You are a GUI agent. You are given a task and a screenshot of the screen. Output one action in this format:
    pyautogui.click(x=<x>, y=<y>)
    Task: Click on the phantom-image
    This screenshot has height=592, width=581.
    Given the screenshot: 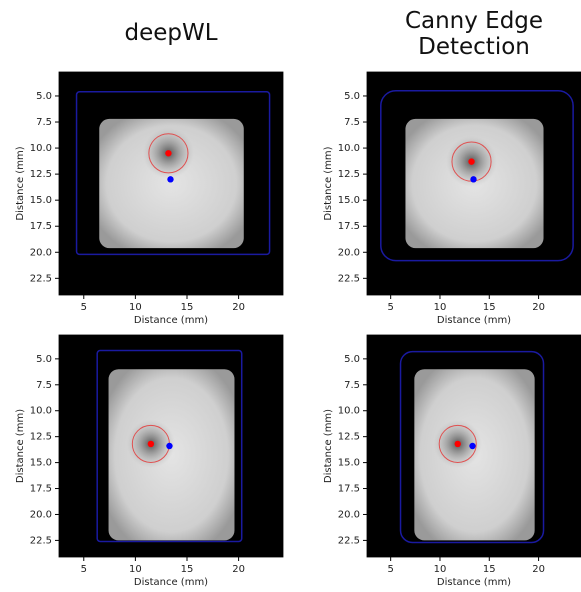 What is the action you would take?
    pyautogui.click(x=171, y=183)
    